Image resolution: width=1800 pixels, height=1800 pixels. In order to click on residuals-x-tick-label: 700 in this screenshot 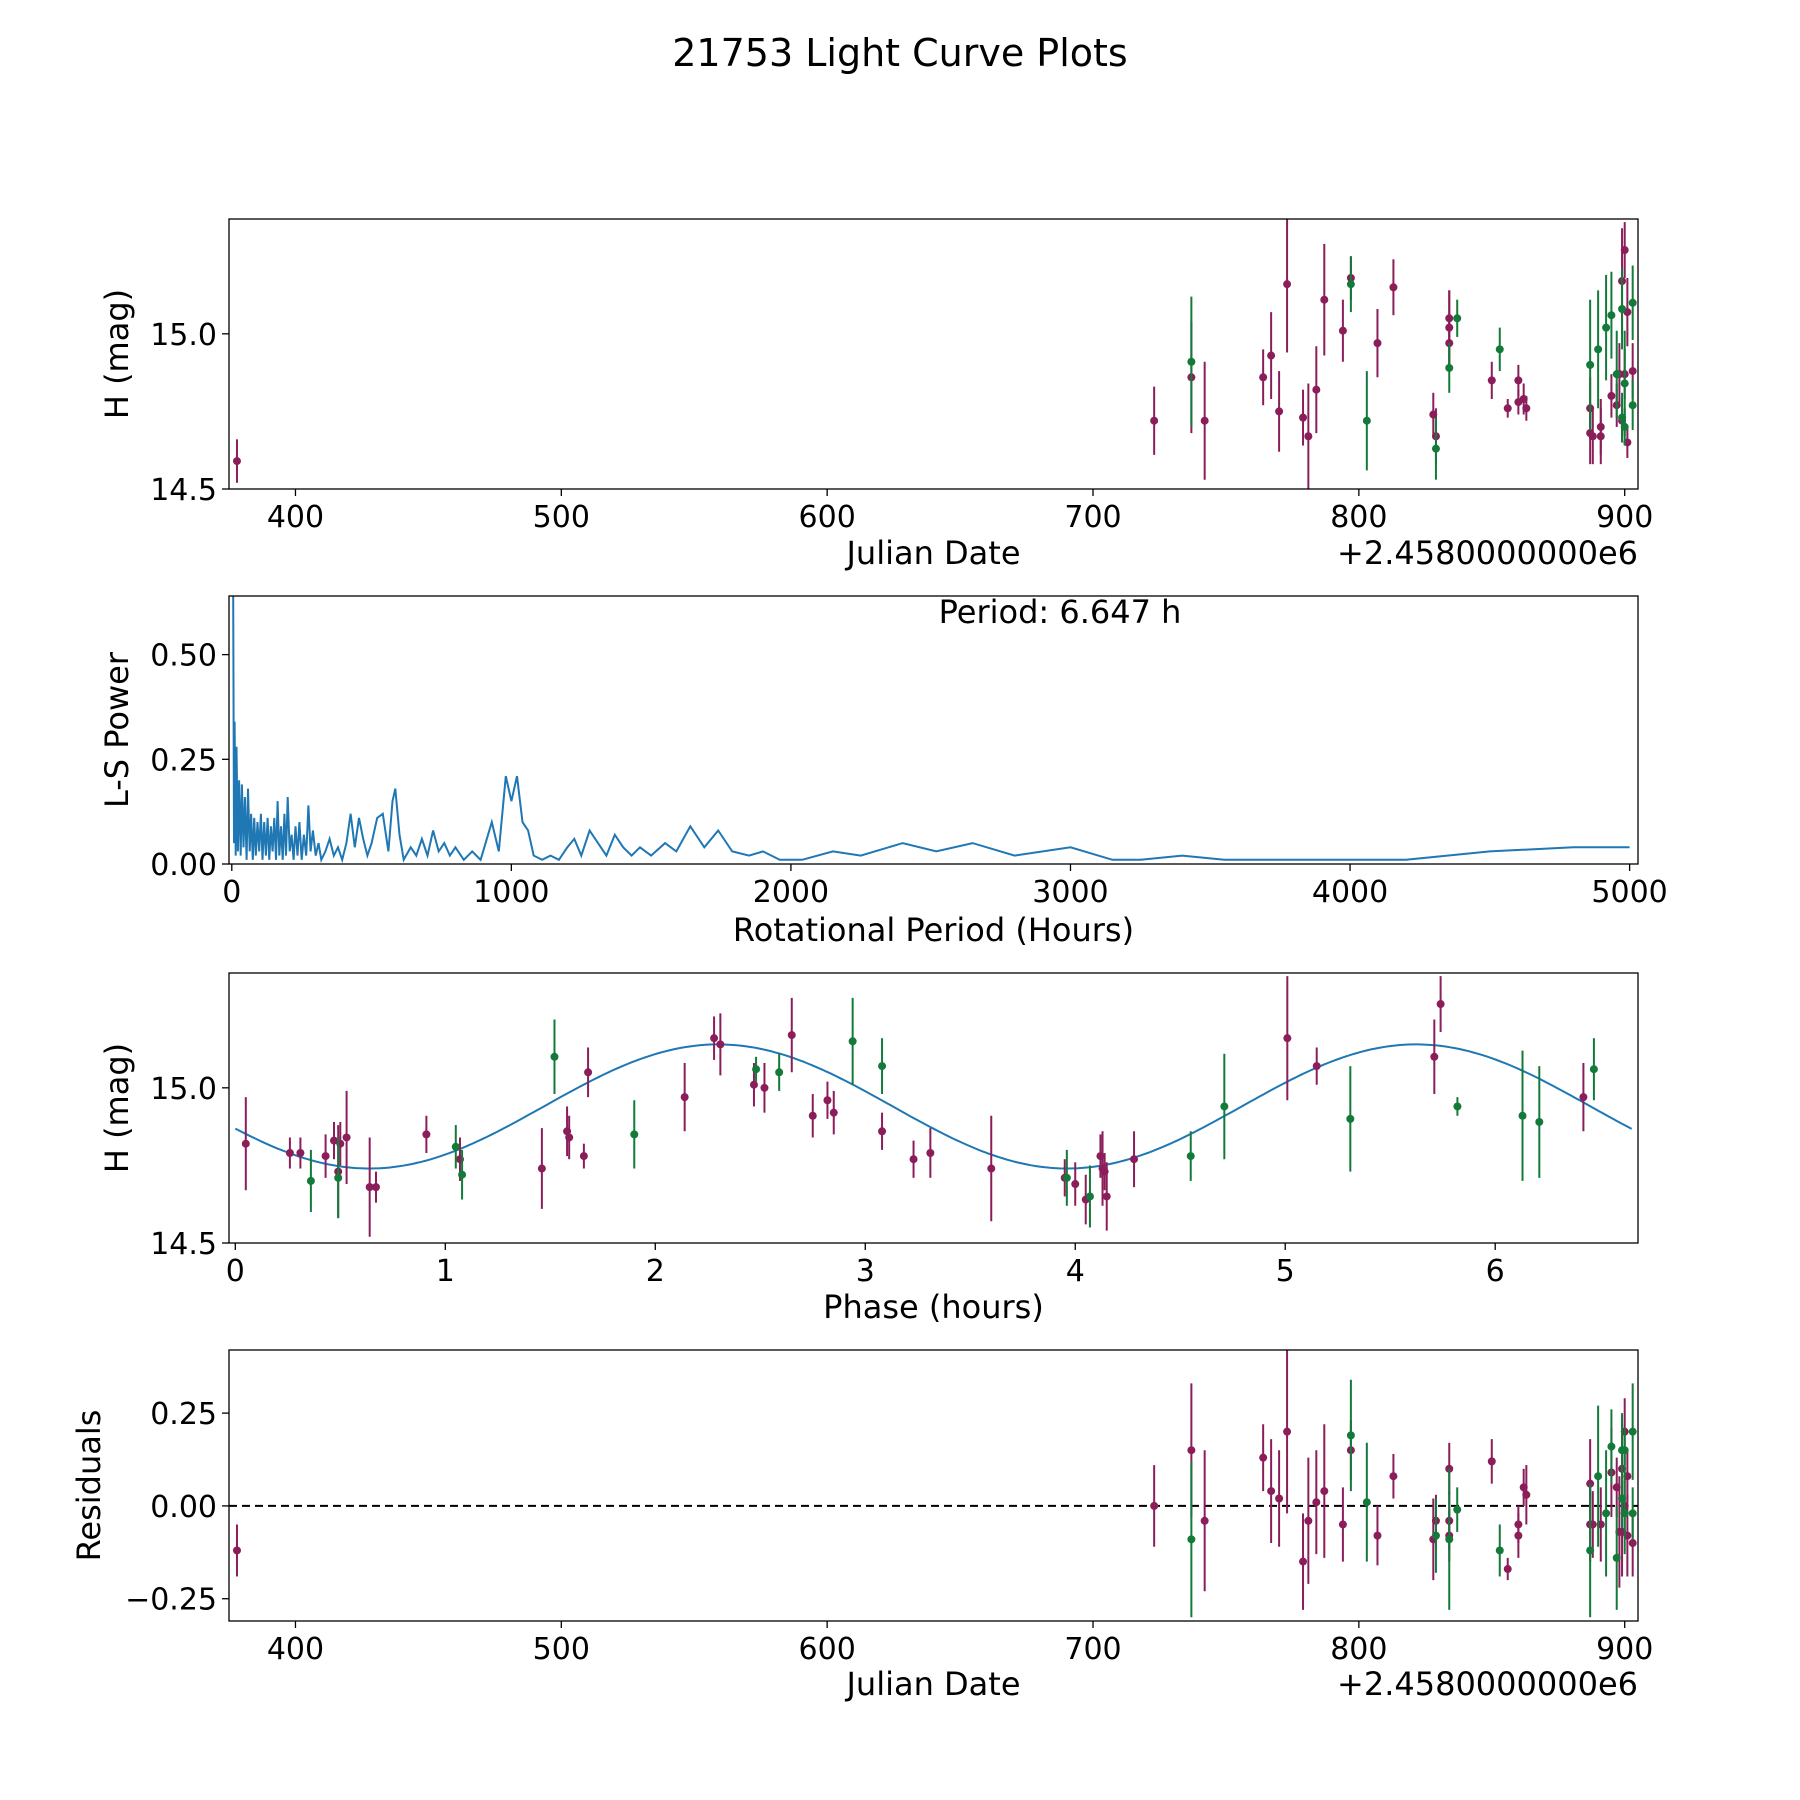, I will do `click(1092, 1649)`.